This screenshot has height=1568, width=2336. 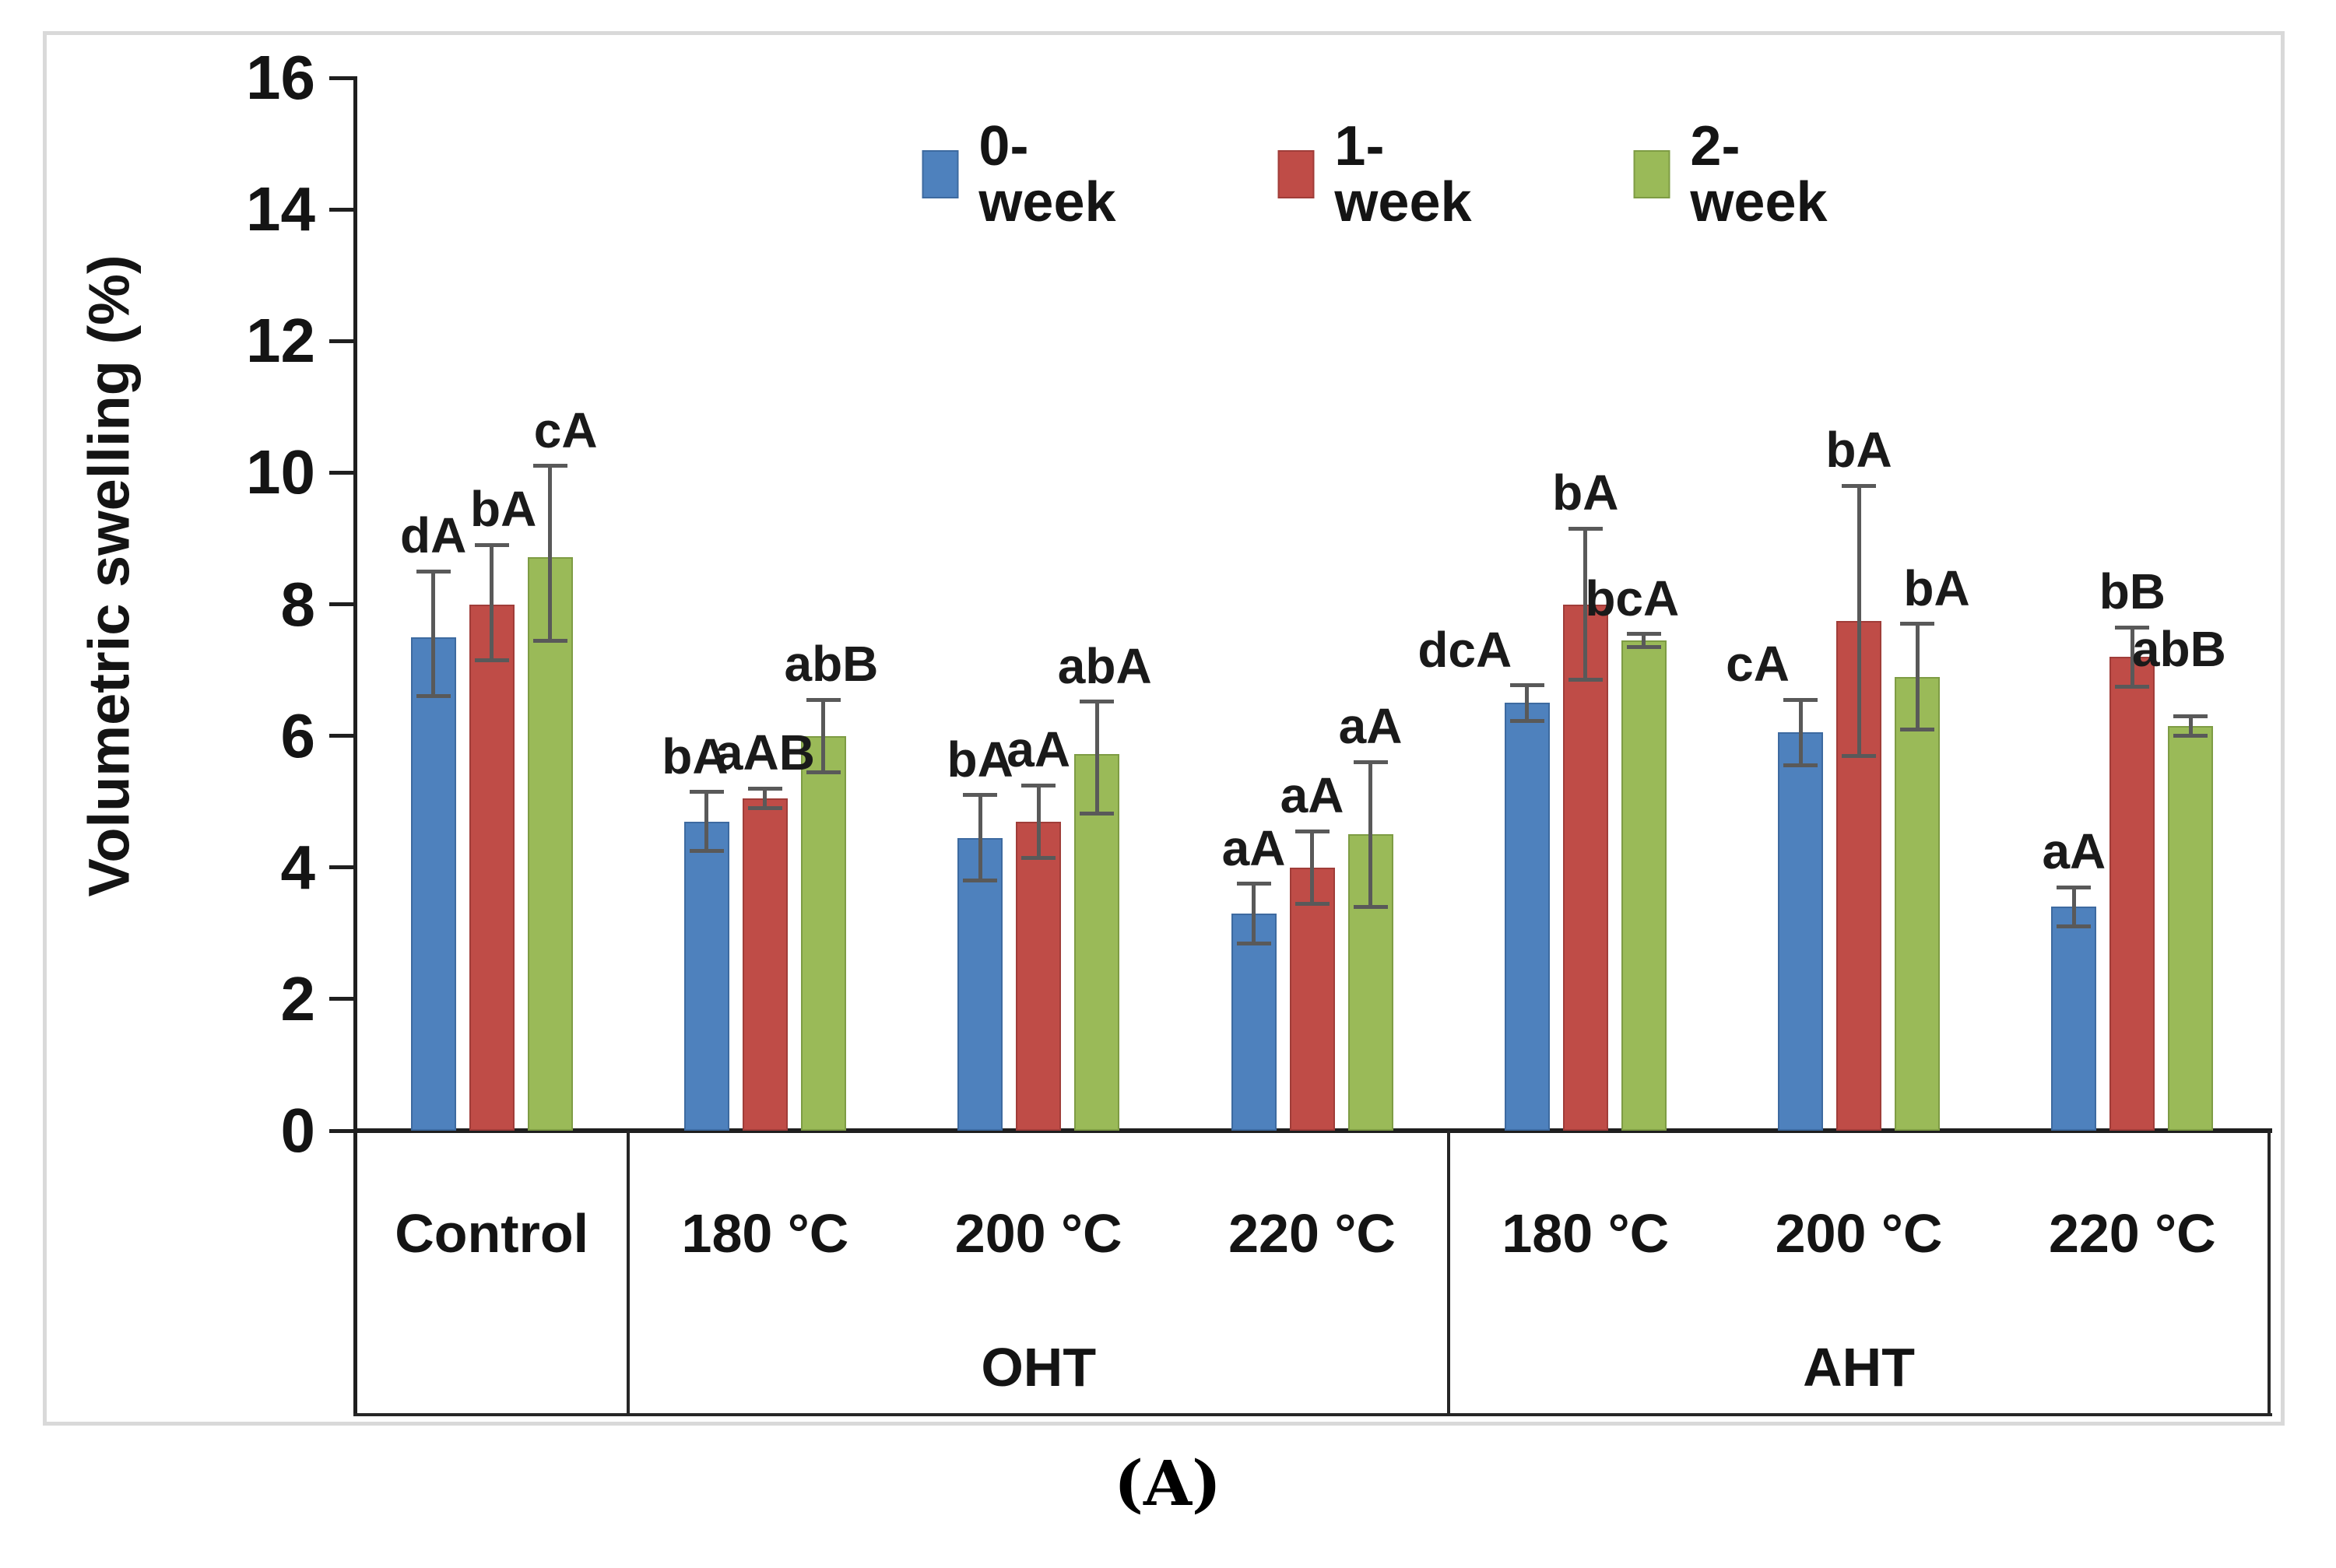 I want to click on stat-letter-aA-2: aA, so click(x=1038, y=749).